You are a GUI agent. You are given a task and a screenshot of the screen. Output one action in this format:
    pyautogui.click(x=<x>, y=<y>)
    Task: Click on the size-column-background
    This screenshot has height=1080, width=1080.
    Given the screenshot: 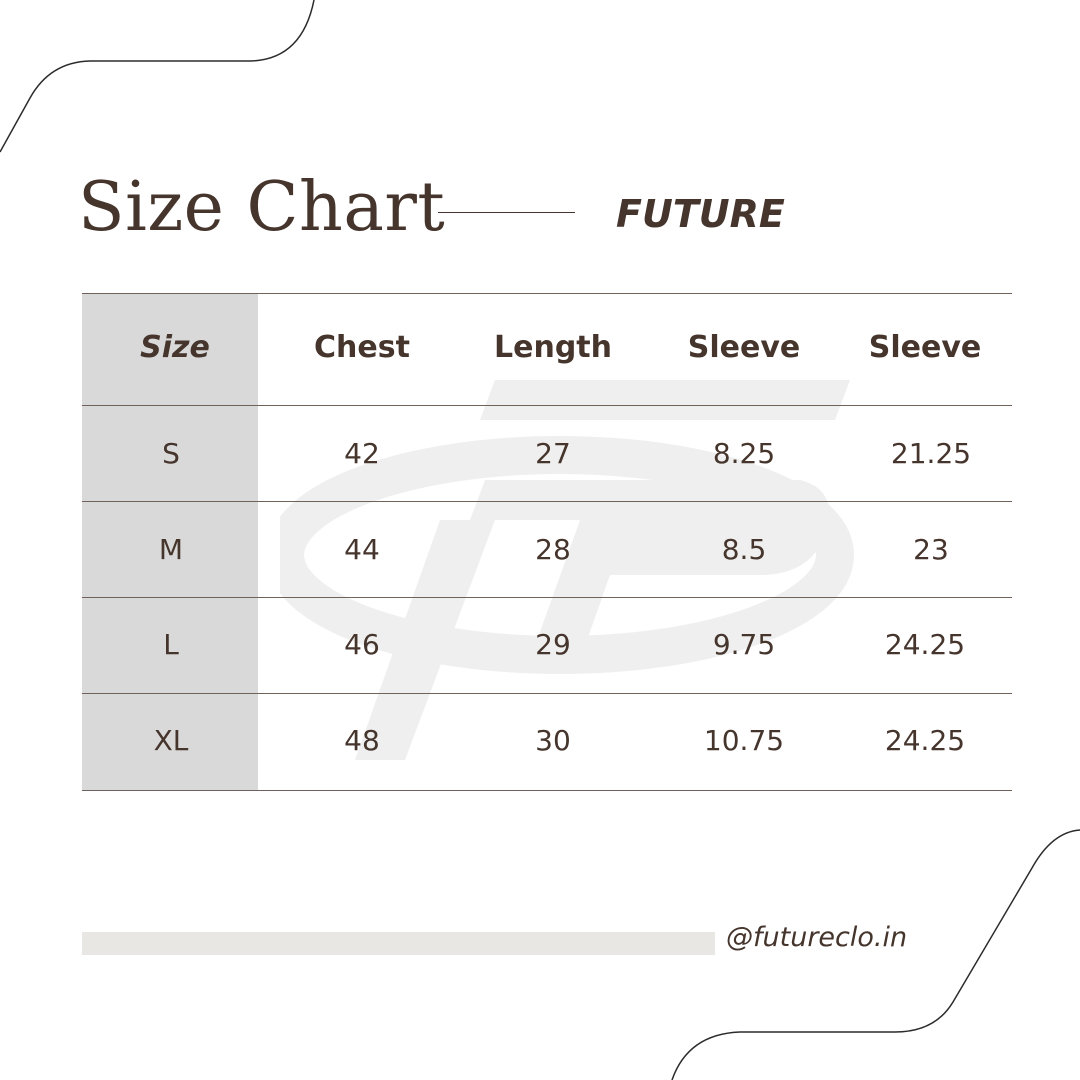 What is the action you would take?
    pyautogui.click(x=170, y=542)
    